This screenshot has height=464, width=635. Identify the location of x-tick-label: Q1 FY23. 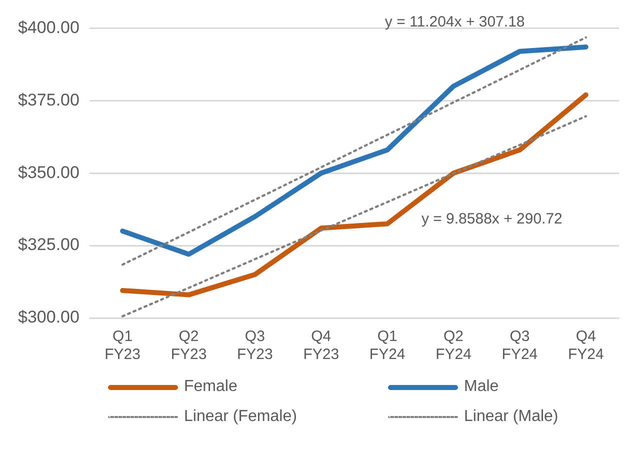
(122, 346).